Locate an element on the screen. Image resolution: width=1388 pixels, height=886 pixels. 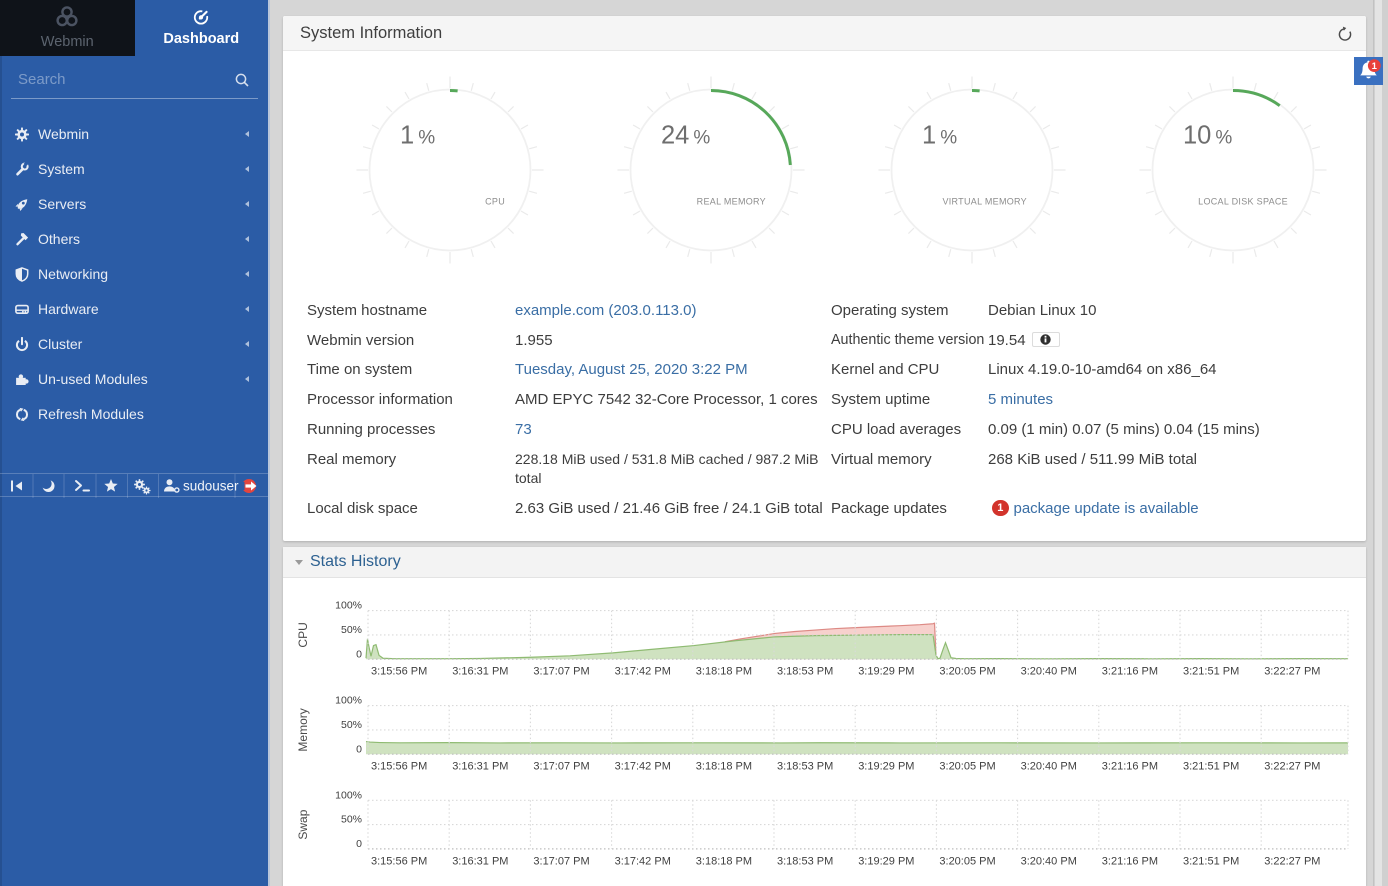
svg-text: sudouser is located at coordinates (211, 485).